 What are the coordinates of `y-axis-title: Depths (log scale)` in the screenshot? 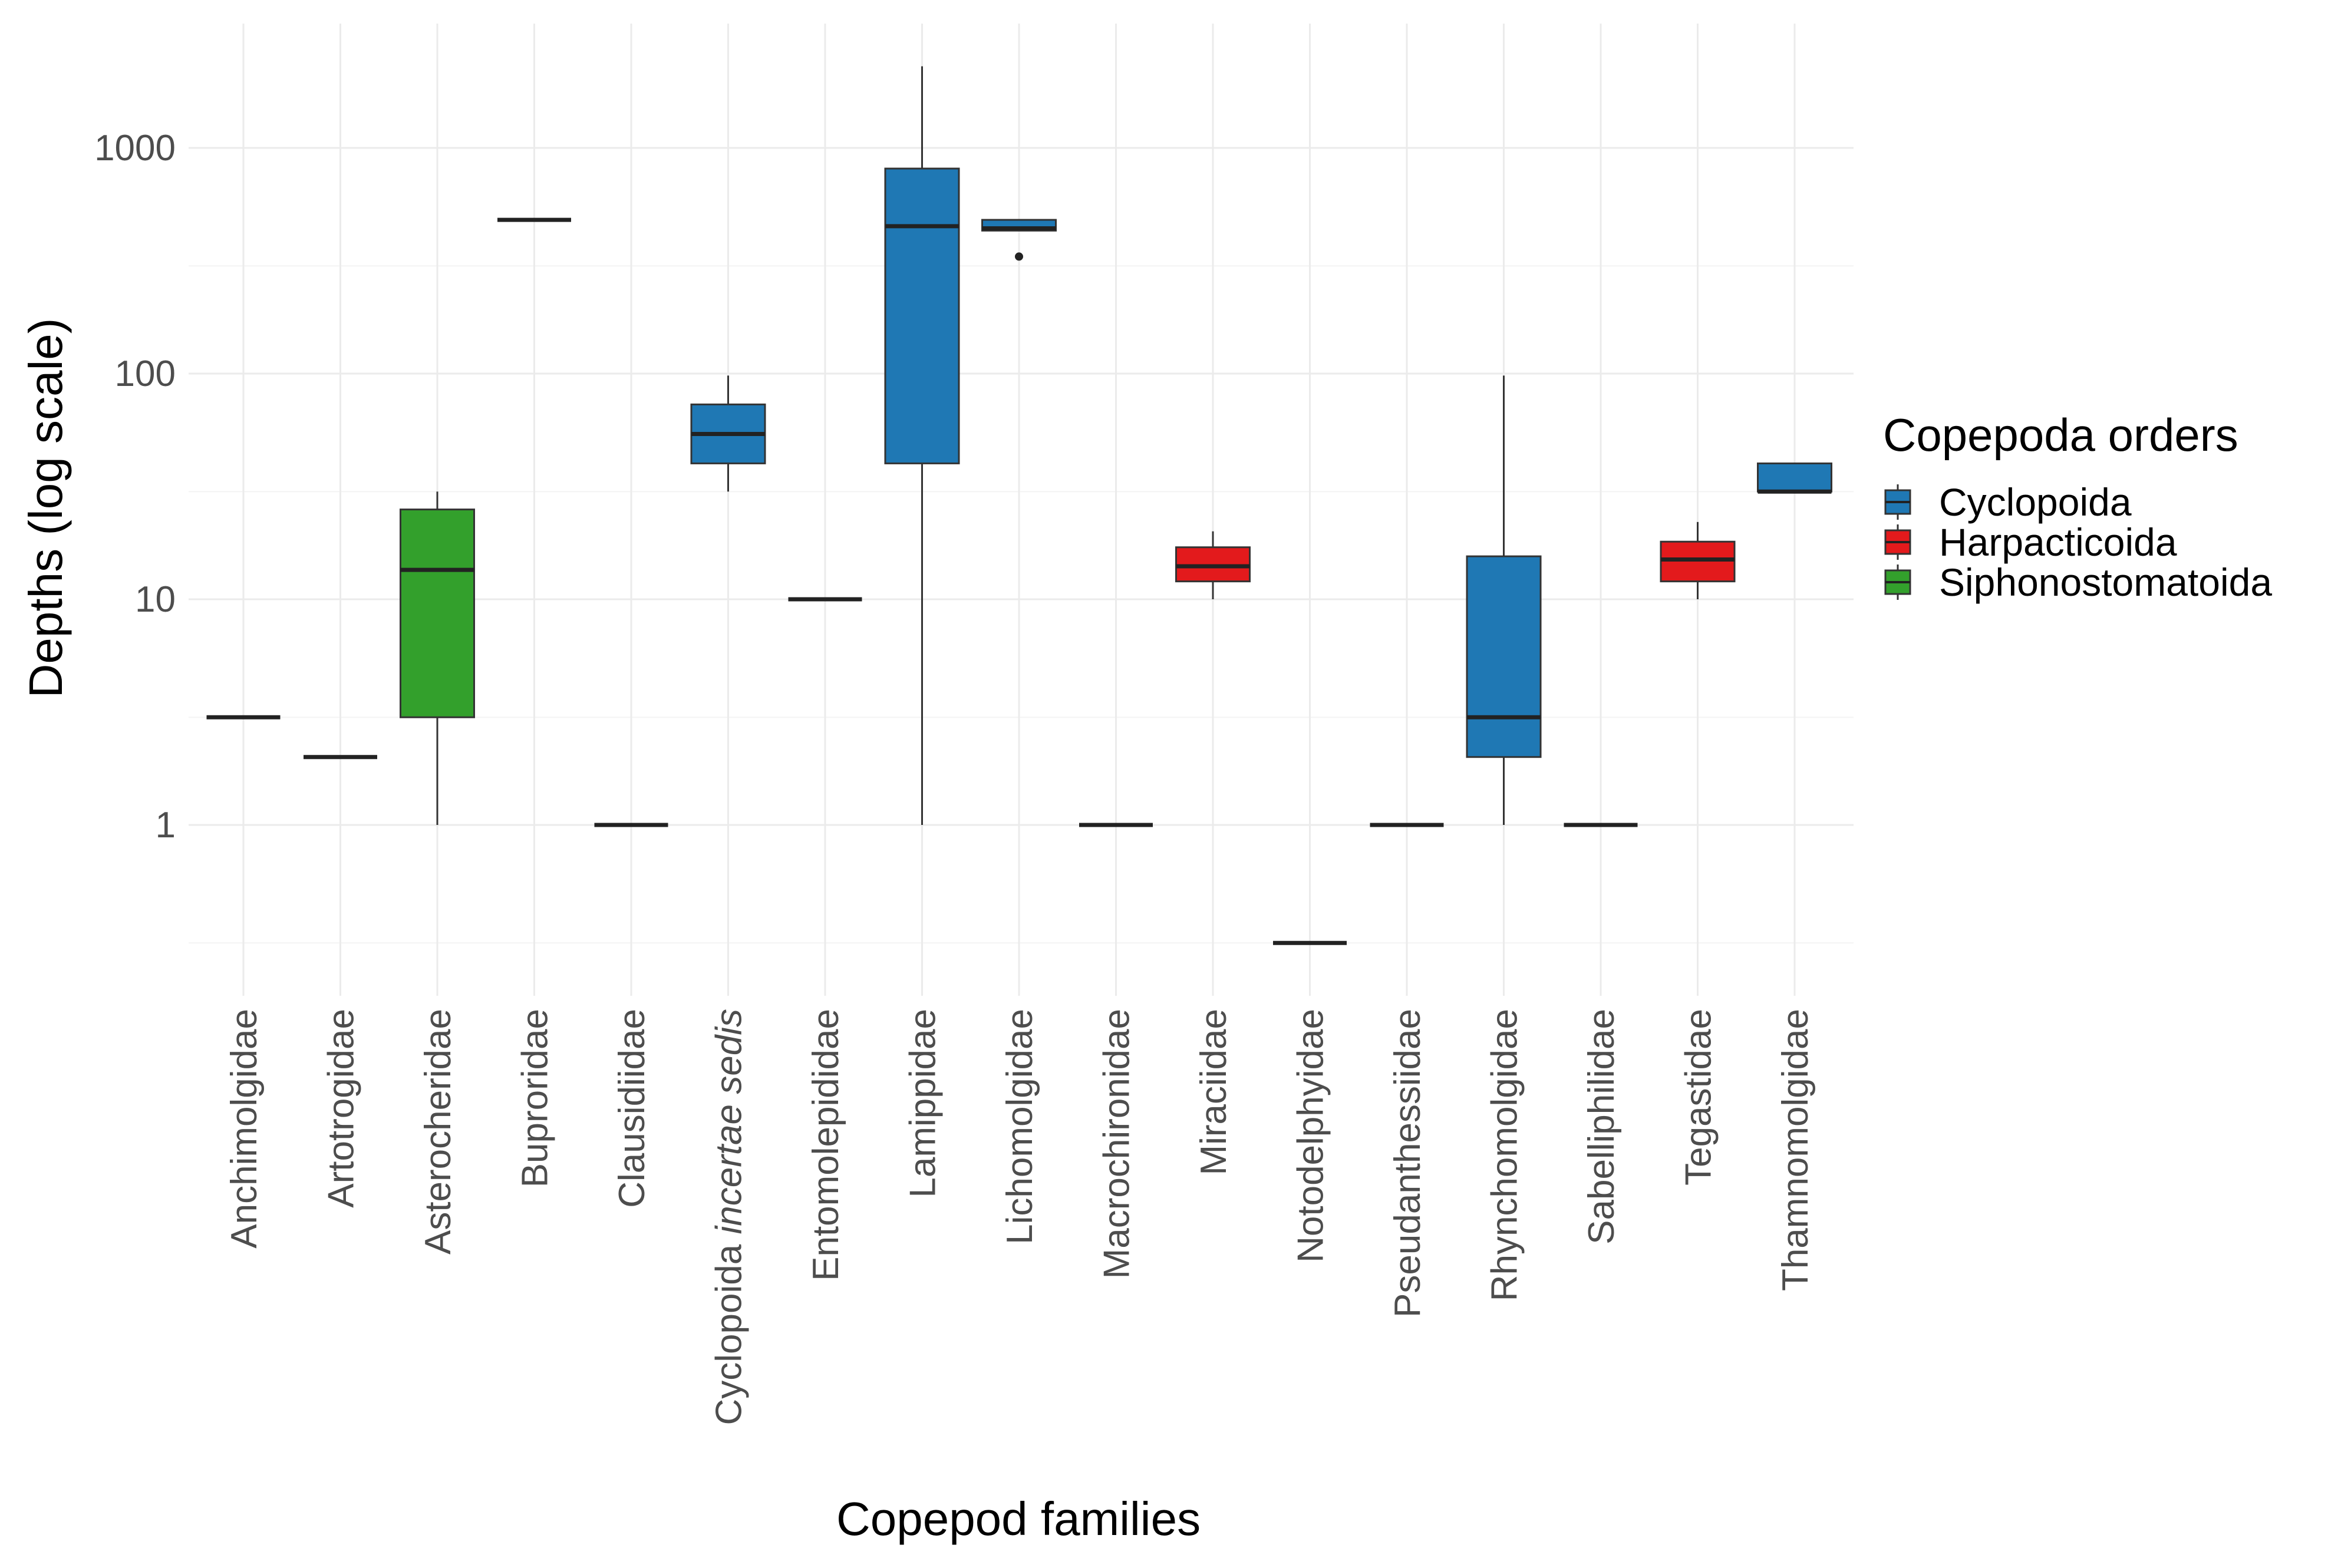 It's located at (45, 508).